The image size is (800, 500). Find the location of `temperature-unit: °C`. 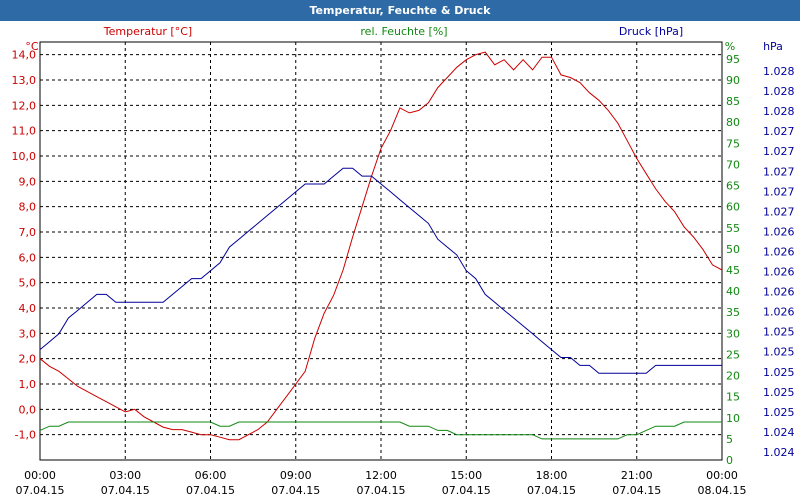

temperature-unit: °C is located at coordinates (32, 46).